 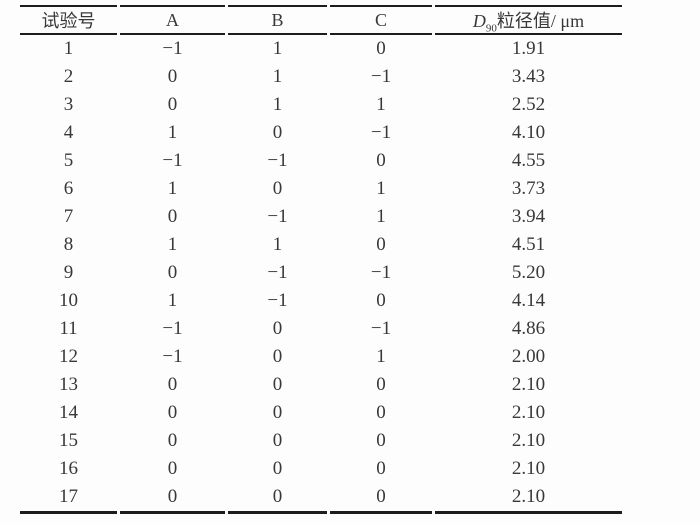 What do you see at coordinates (528, 48) in the screenshot?
I see `cell-d90-value: 1.91` at bounding box center [528, 48].